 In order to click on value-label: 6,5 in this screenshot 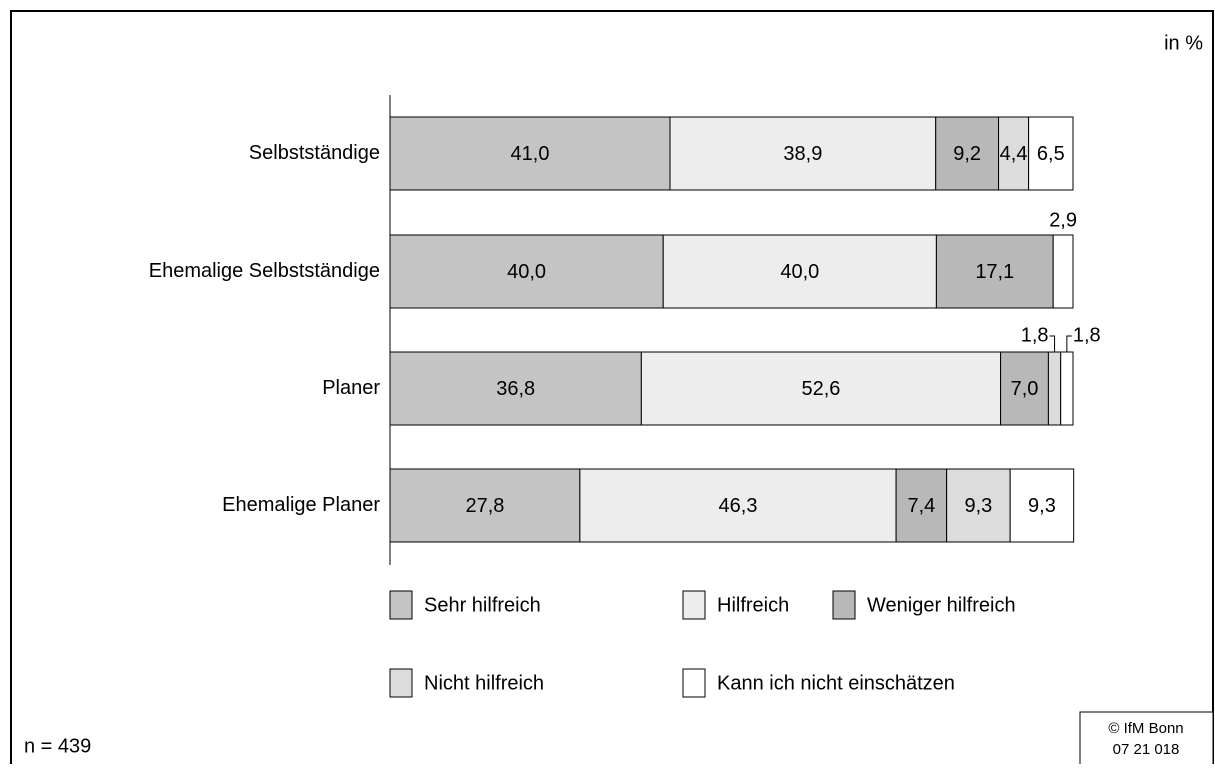, I will do `click(1051, 154)`.